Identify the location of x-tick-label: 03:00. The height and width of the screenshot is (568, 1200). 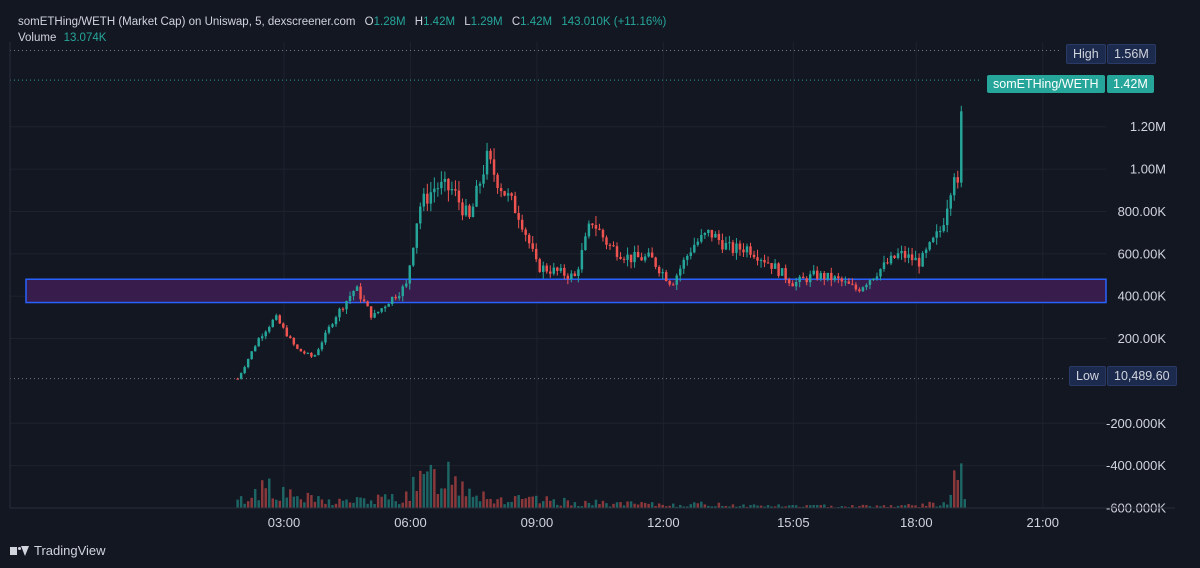
(284, 522).